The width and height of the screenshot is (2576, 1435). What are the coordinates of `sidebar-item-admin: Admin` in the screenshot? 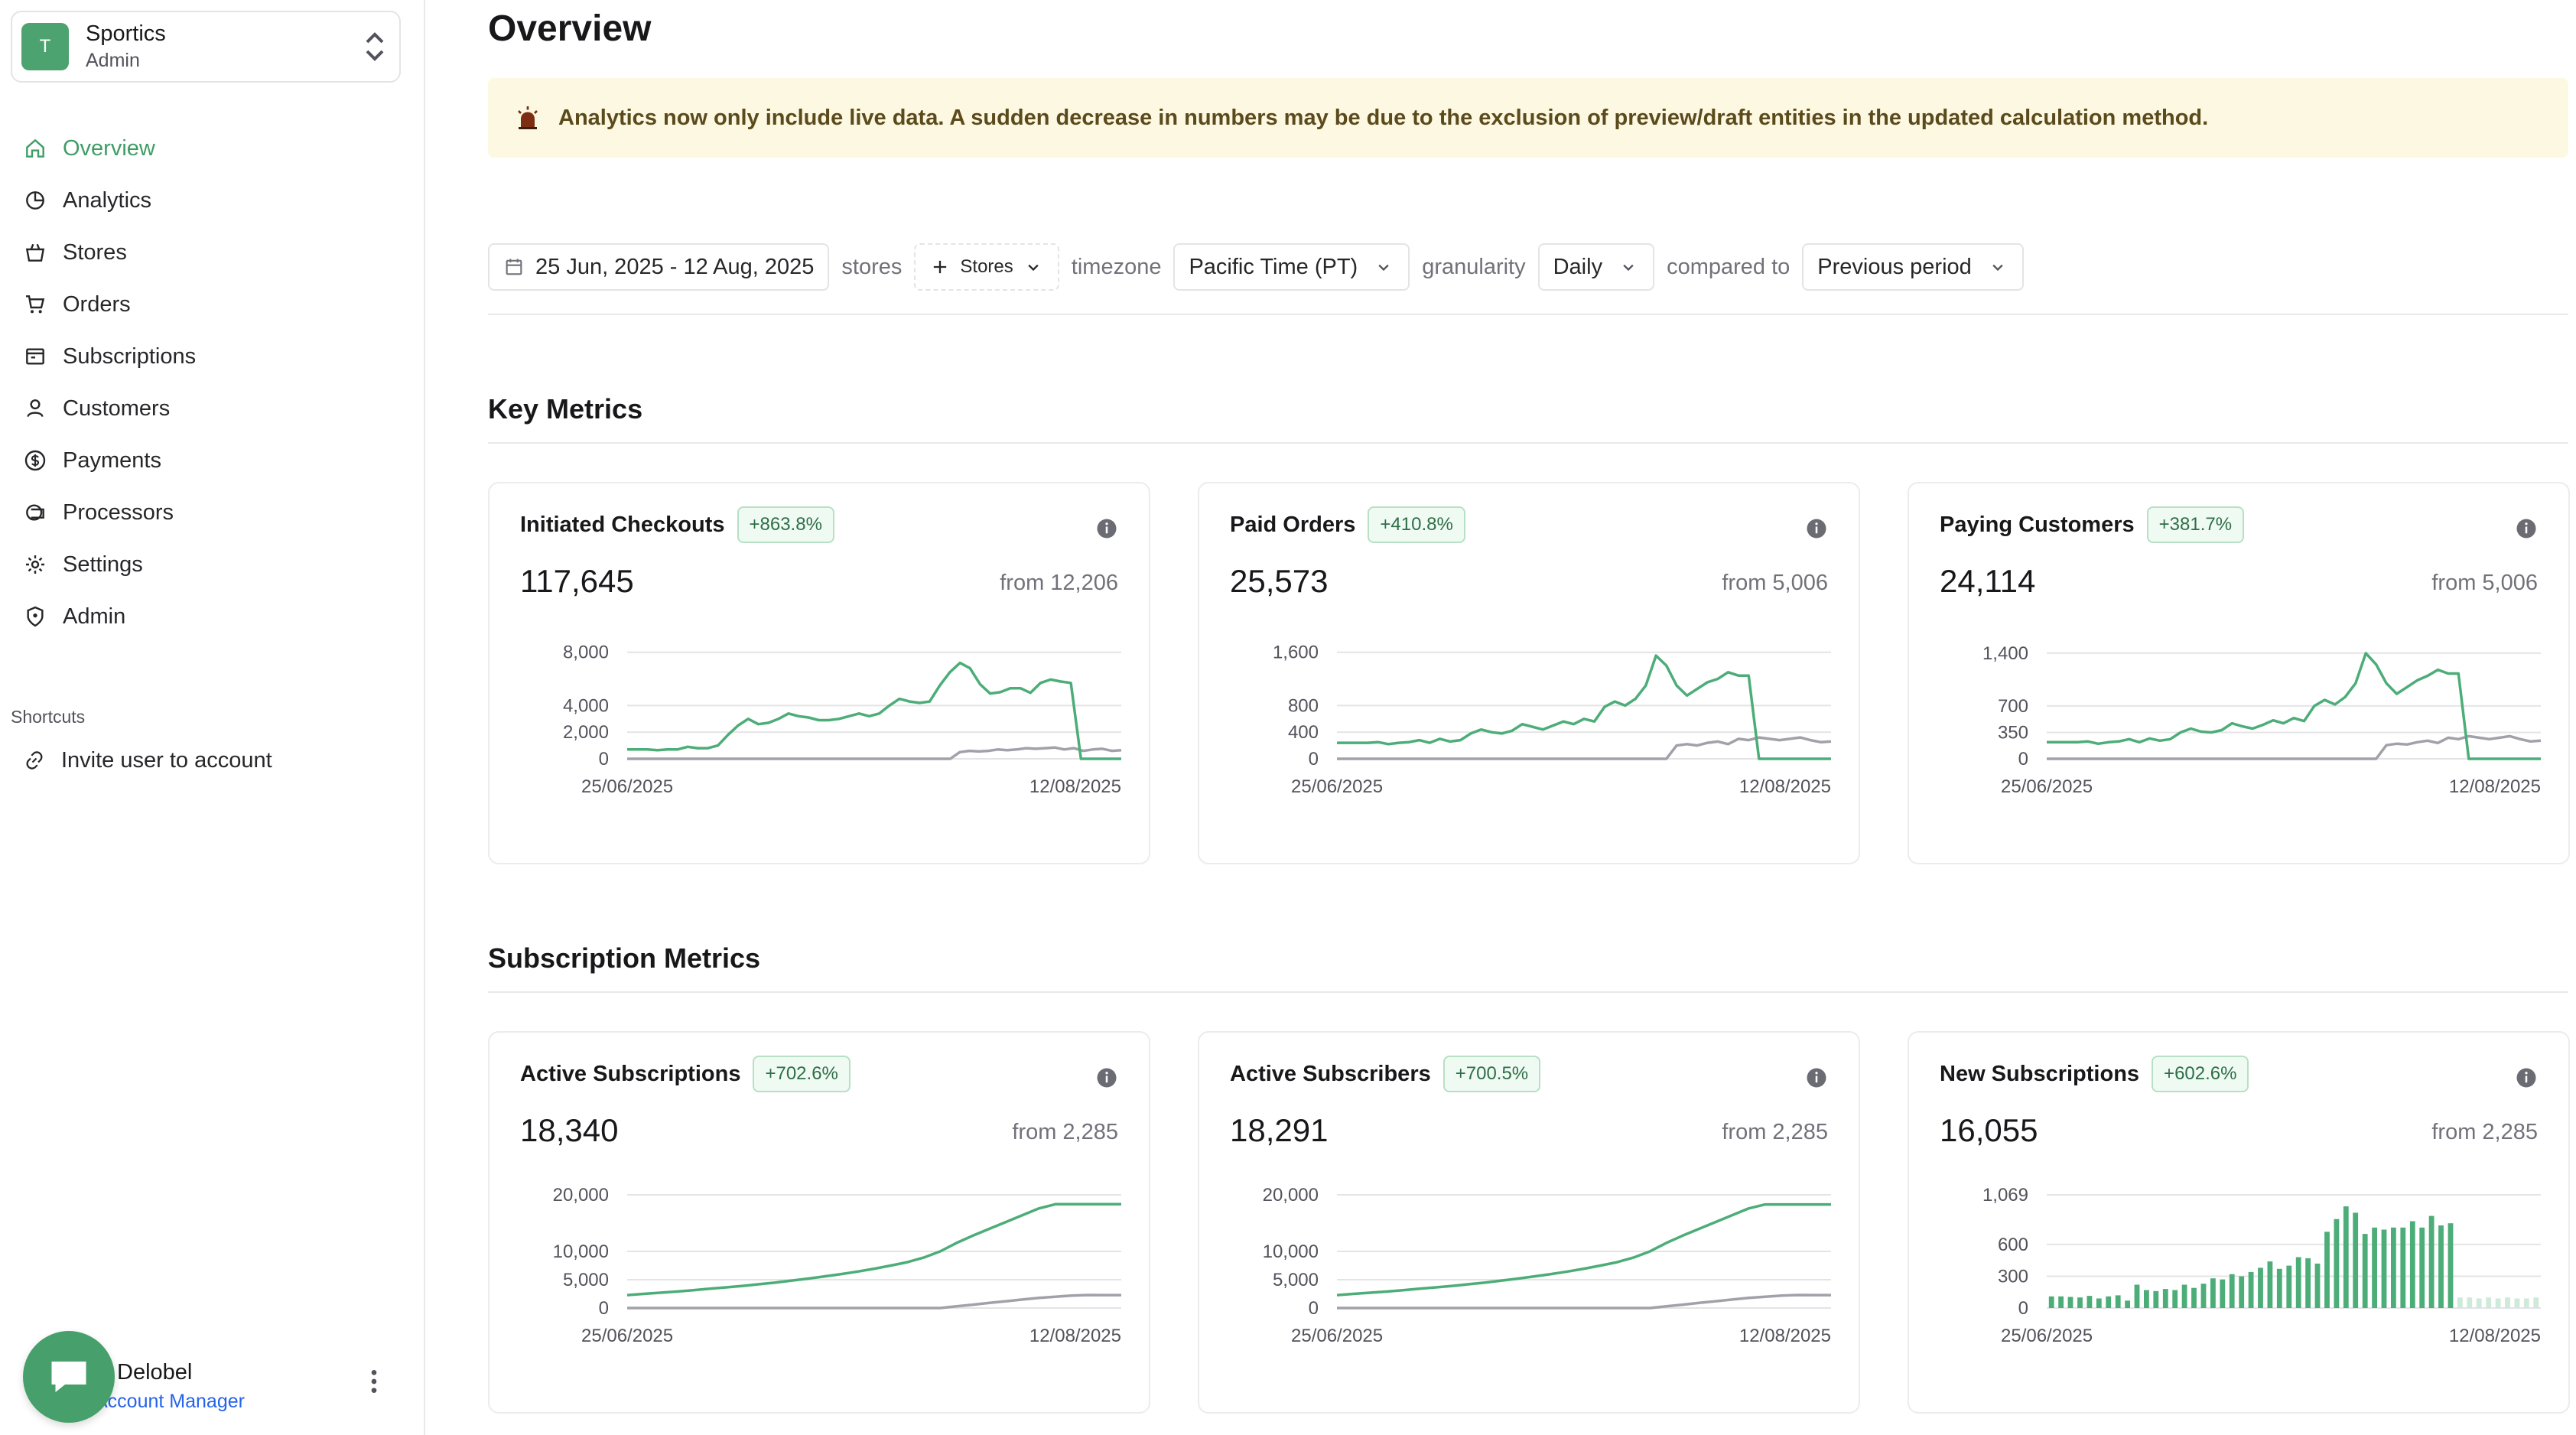 It's located at (212, 617).